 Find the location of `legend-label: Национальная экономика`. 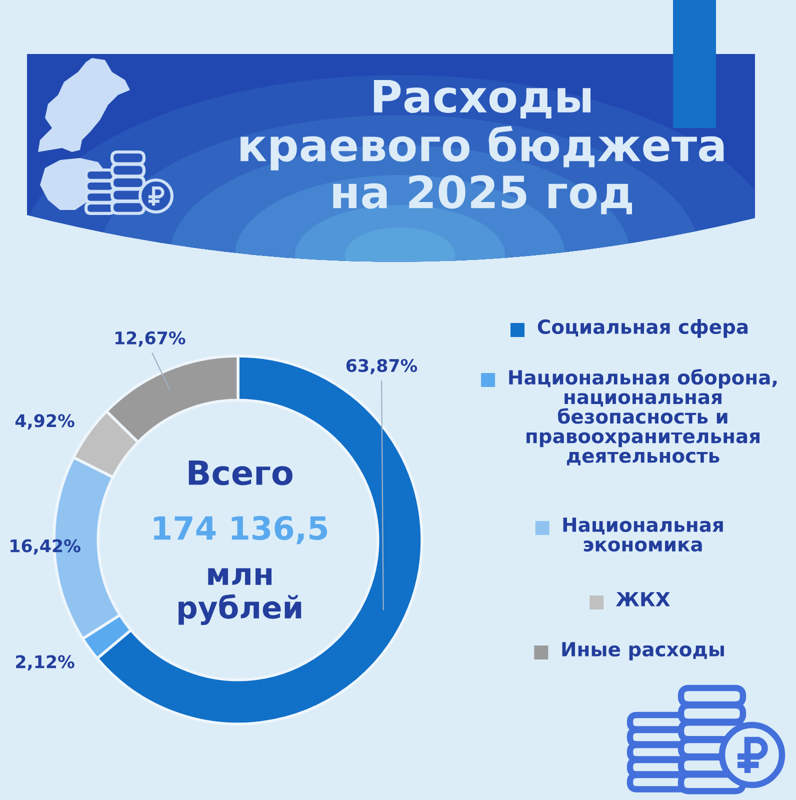

legend-label: Национальная экономика is located at coordinates (643, 535).